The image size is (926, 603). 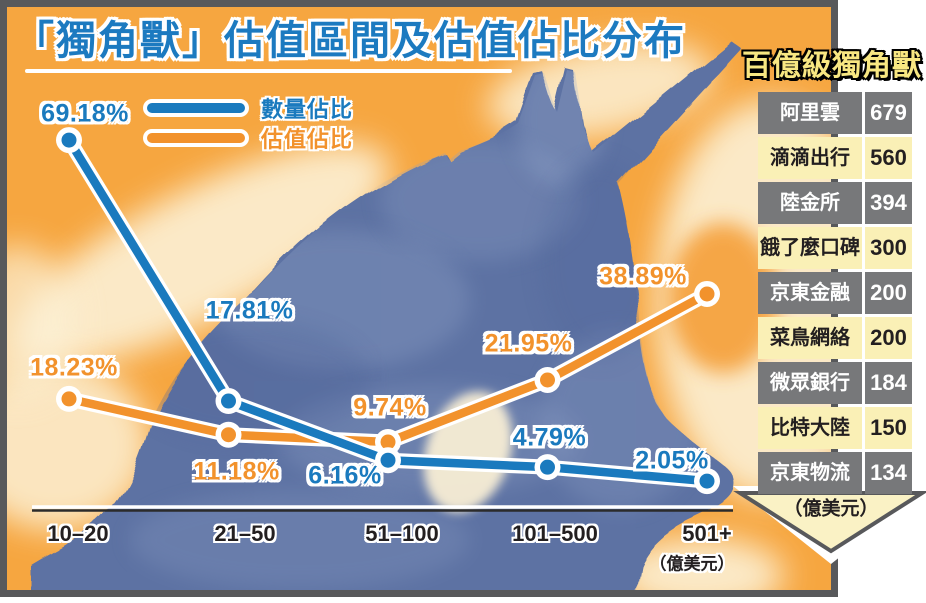 I want to click on table-row: 滴滴出行 560, so click(x=835, y=158).